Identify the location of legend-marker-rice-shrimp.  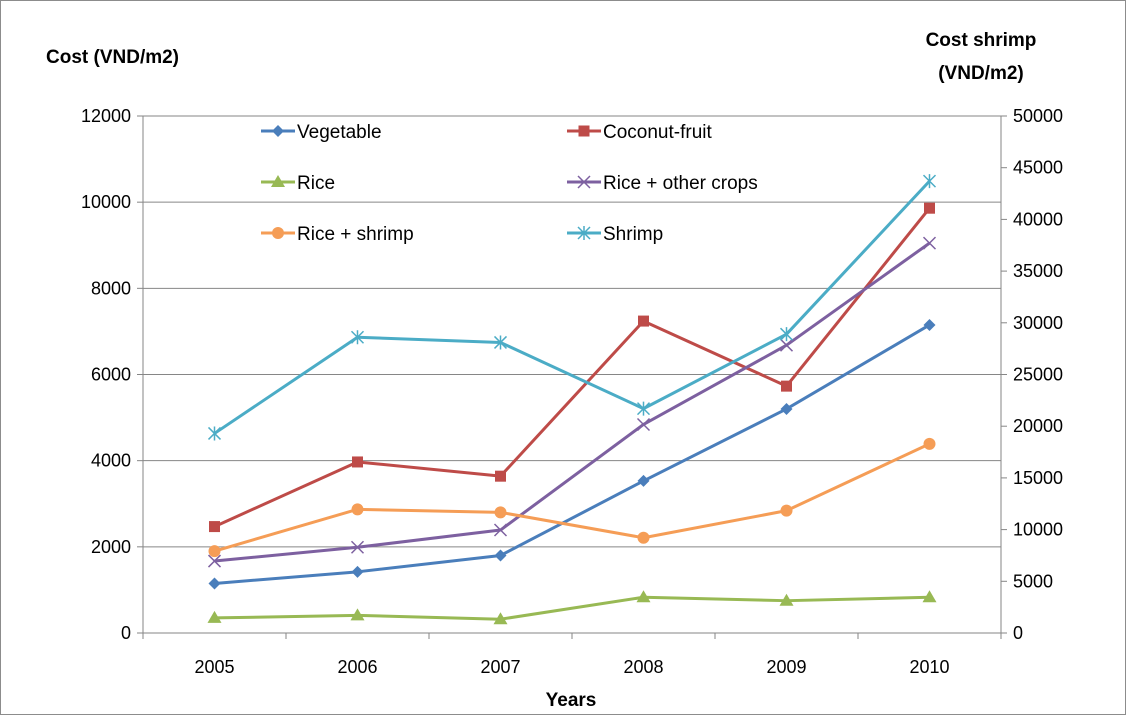
(278, 233).